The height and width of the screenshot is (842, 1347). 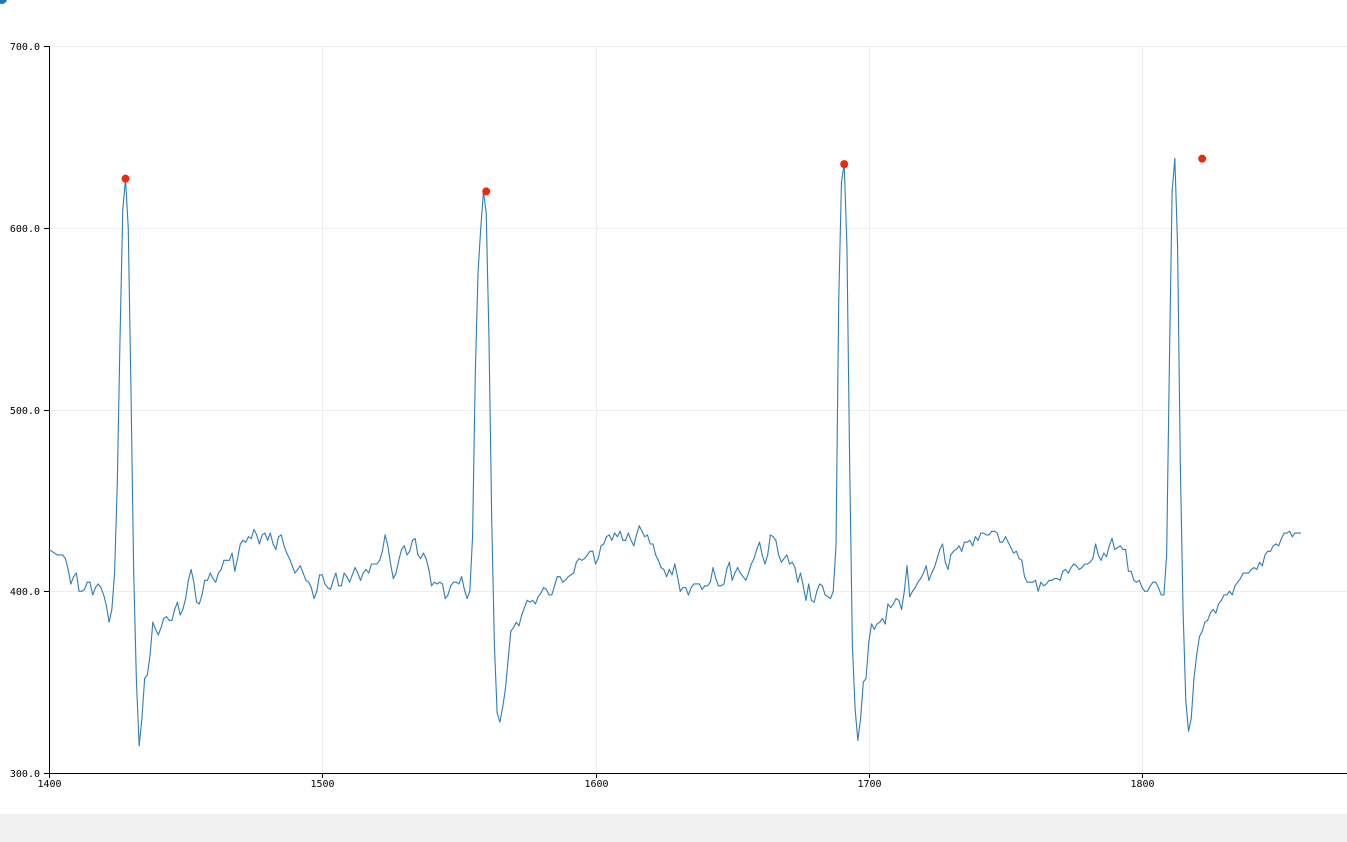 I want to click on x-tick-label: 1400, so click(x=49, y=784).